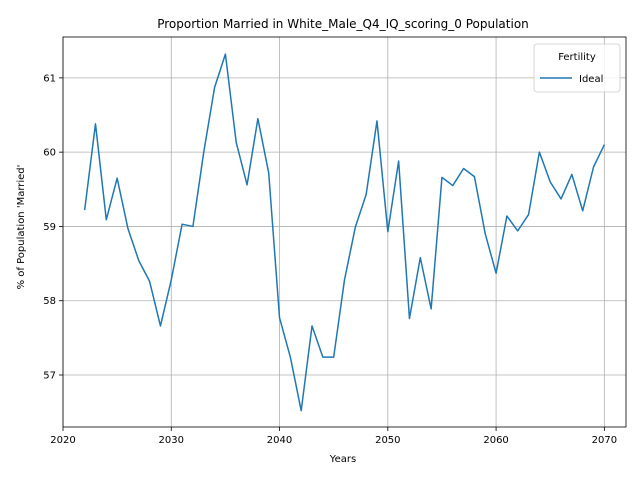 This screenshot has height=480, width=640. What do you see at coordinates (62, 440) in the screenshot?
I see `x-tick-label: 2020` at bounding box center [62, 440].